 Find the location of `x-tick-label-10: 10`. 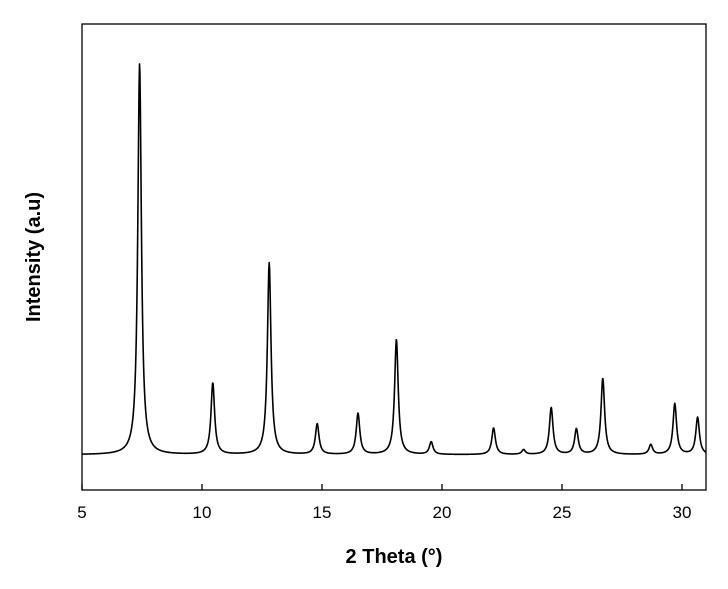

x-tick-label-10: 10 is located at coordinates (202, 512).